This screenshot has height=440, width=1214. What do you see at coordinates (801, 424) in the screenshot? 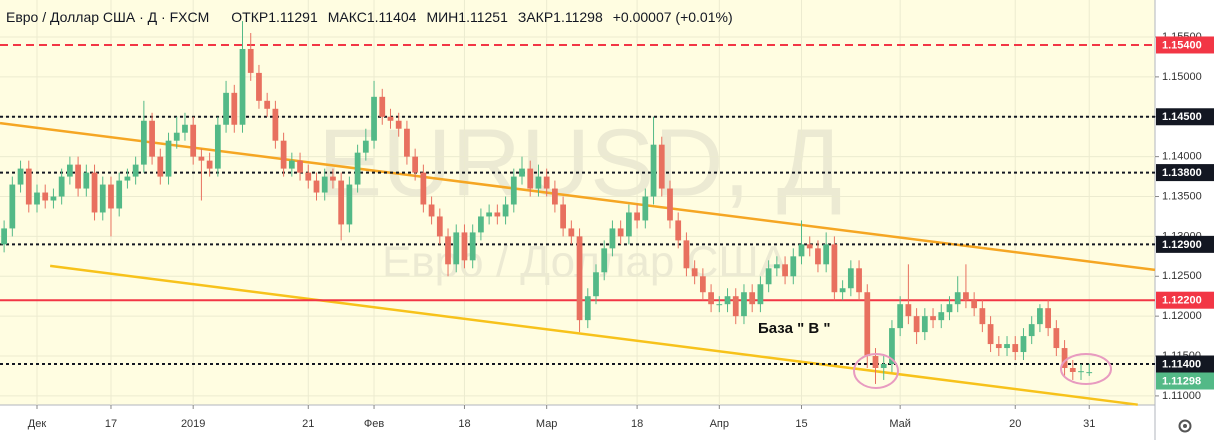
I see `x-tick-label: 15` at bounding box center [801, 424].